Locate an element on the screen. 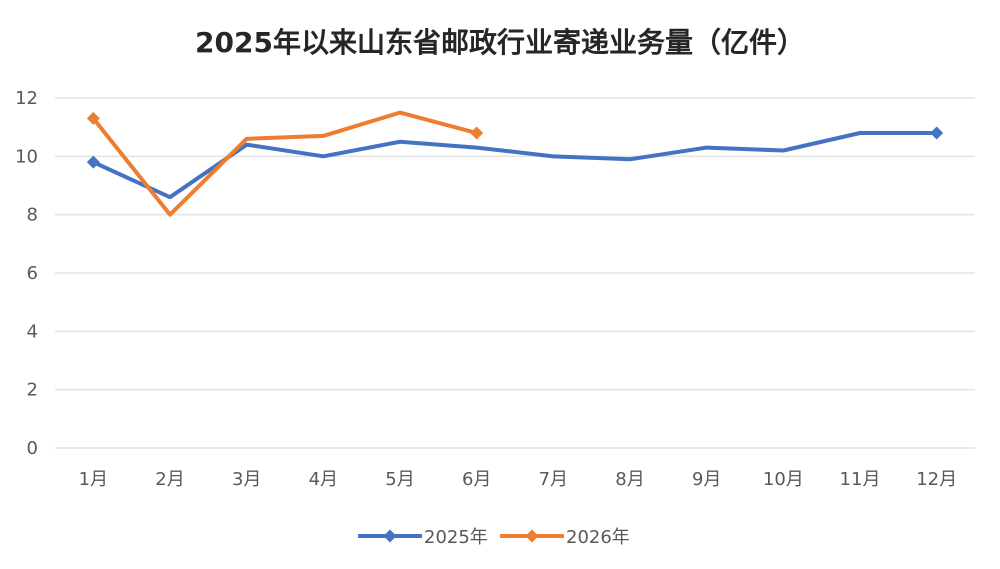  y-tick-label: 4 is located at coordinates (32, 331).